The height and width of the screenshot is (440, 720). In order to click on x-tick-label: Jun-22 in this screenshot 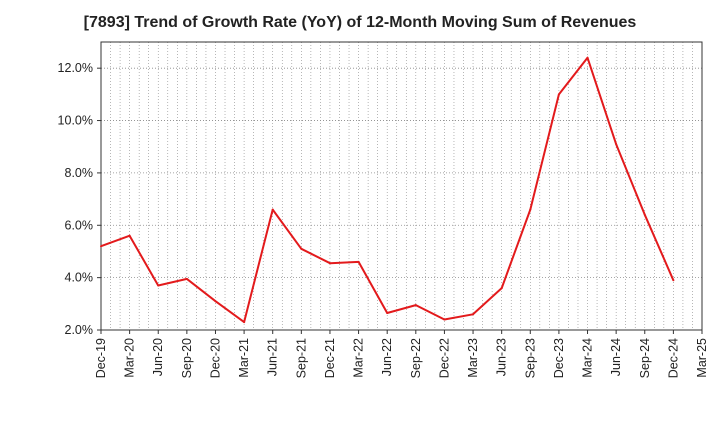, I will do `click(387, 357)`.